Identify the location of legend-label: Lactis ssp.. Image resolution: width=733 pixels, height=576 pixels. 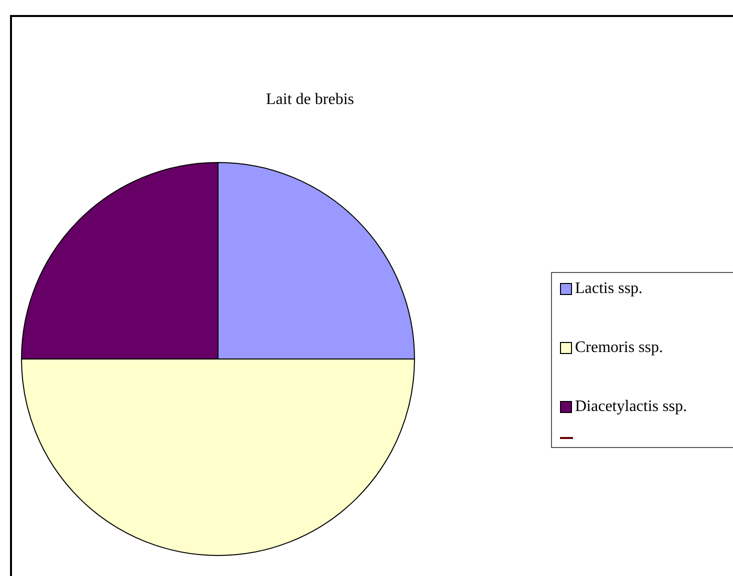
(609, 289).